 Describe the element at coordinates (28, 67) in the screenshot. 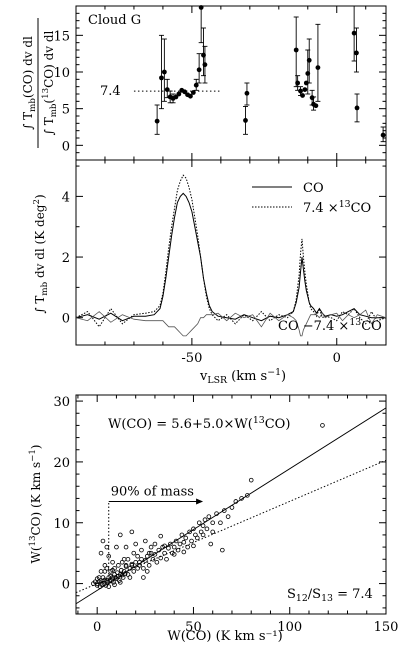

I see `ratio-y-label-numerator-part: (CO) dv dl` at that location.